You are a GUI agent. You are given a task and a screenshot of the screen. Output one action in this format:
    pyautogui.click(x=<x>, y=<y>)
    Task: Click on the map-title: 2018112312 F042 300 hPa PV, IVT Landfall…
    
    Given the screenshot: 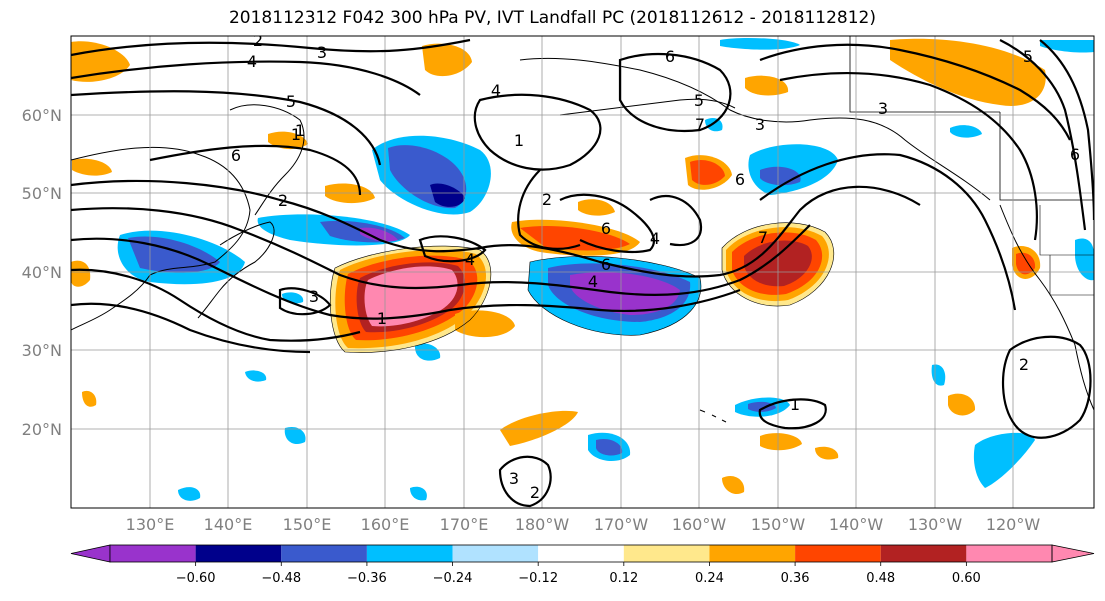 What is the action you would take?
    pyautogui.click(x=552, y=18)
    